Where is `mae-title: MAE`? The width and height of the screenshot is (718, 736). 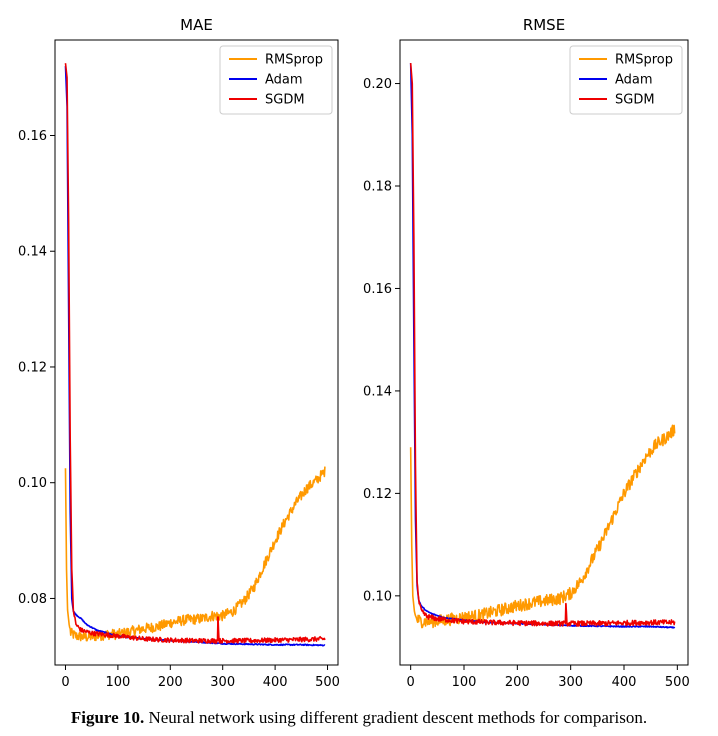
mae-title: MAE is located at coordinates (196, 25).